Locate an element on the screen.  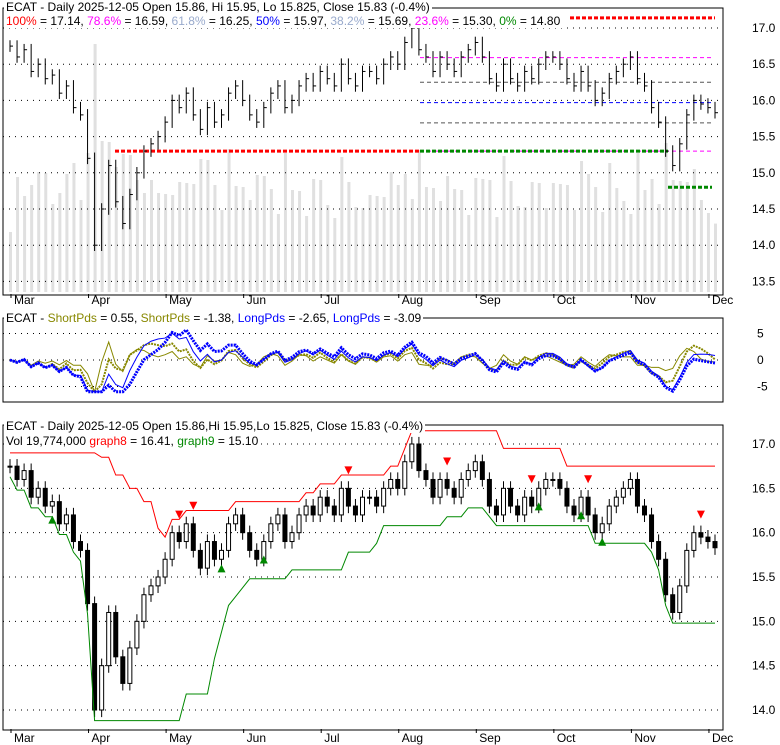
fib-label: 50% is located at coordinates (267, 21).